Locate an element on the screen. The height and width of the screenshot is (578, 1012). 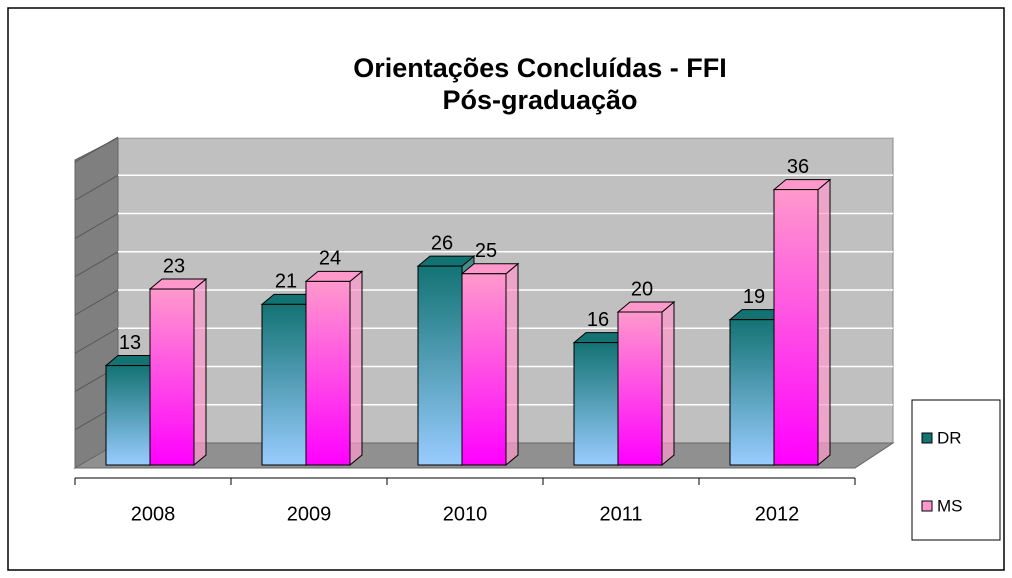
data-label: 36 is located at coordinates (798, 167).